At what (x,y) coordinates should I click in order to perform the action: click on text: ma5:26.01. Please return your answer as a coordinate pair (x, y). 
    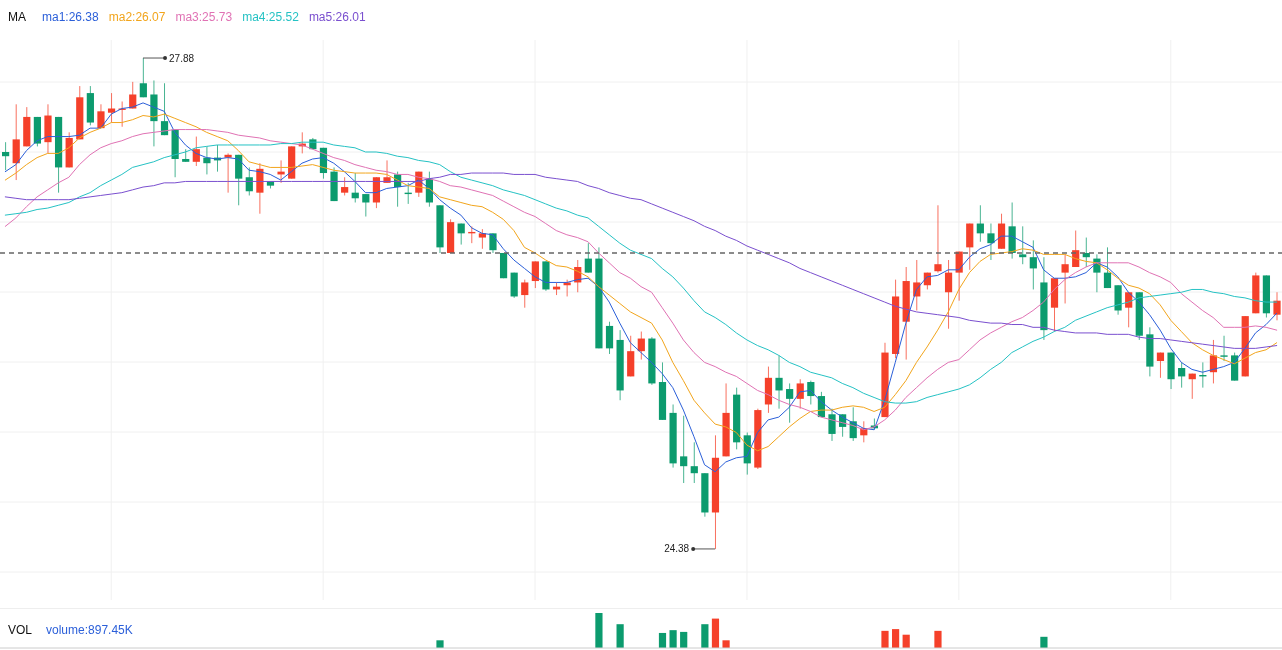
    Looking at the image, I should click on (337, 17).